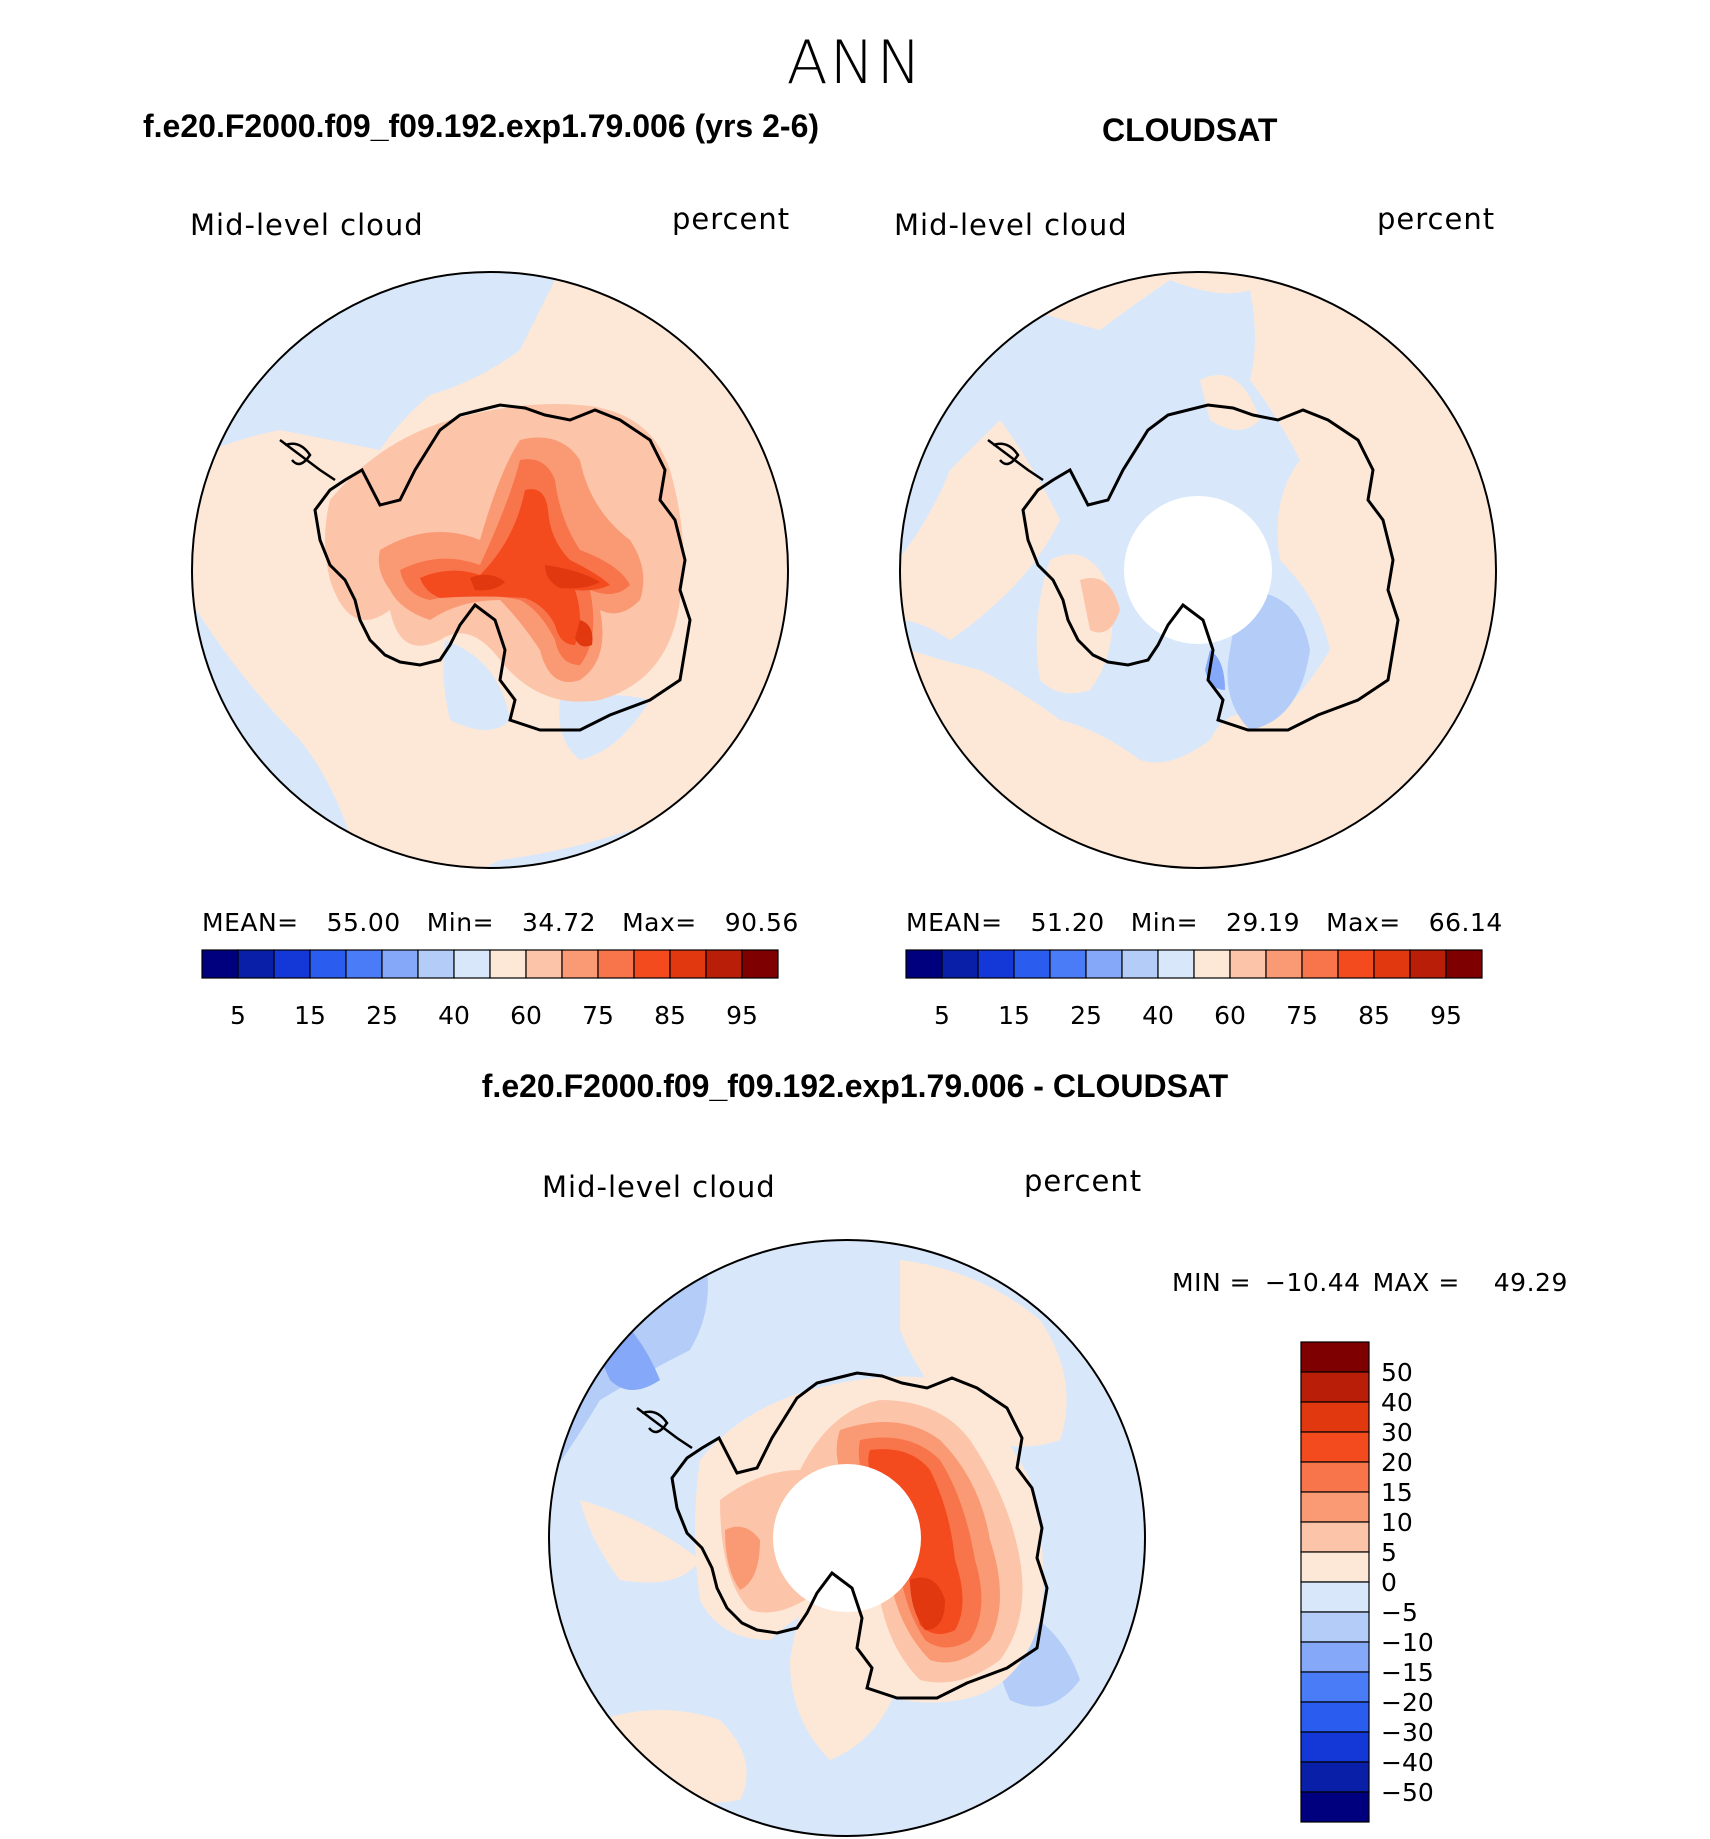  What do you see at coordinates (1263, 922) in the screenshot?
I see `obs-min-value: 29.19` at bounding box center [1263, 922].